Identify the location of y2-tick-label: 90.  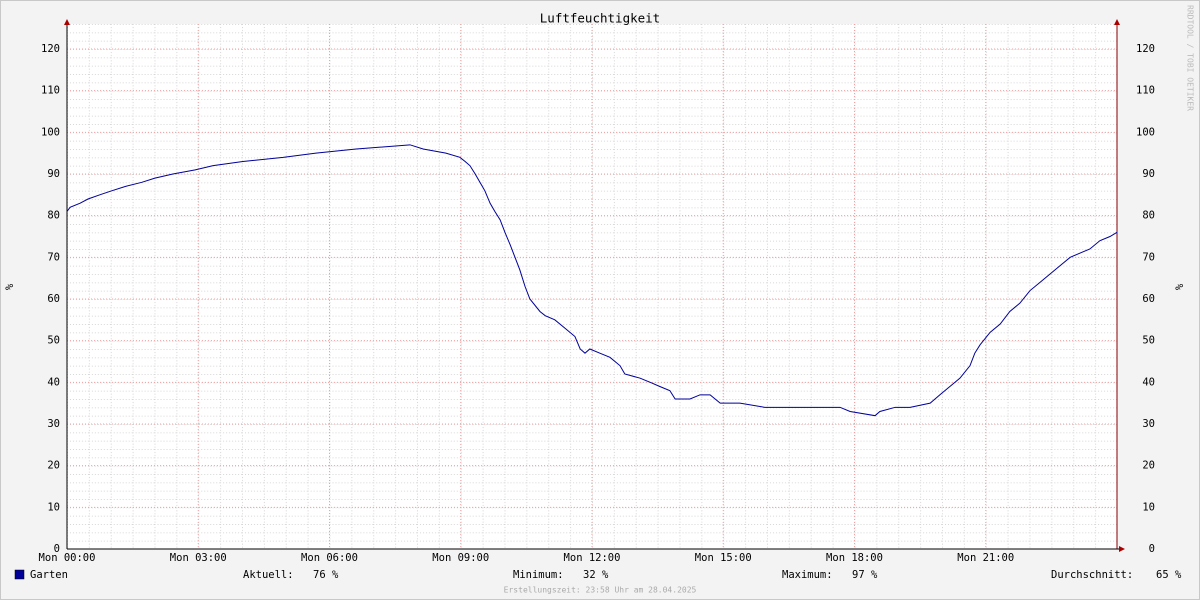
(1148, 174).